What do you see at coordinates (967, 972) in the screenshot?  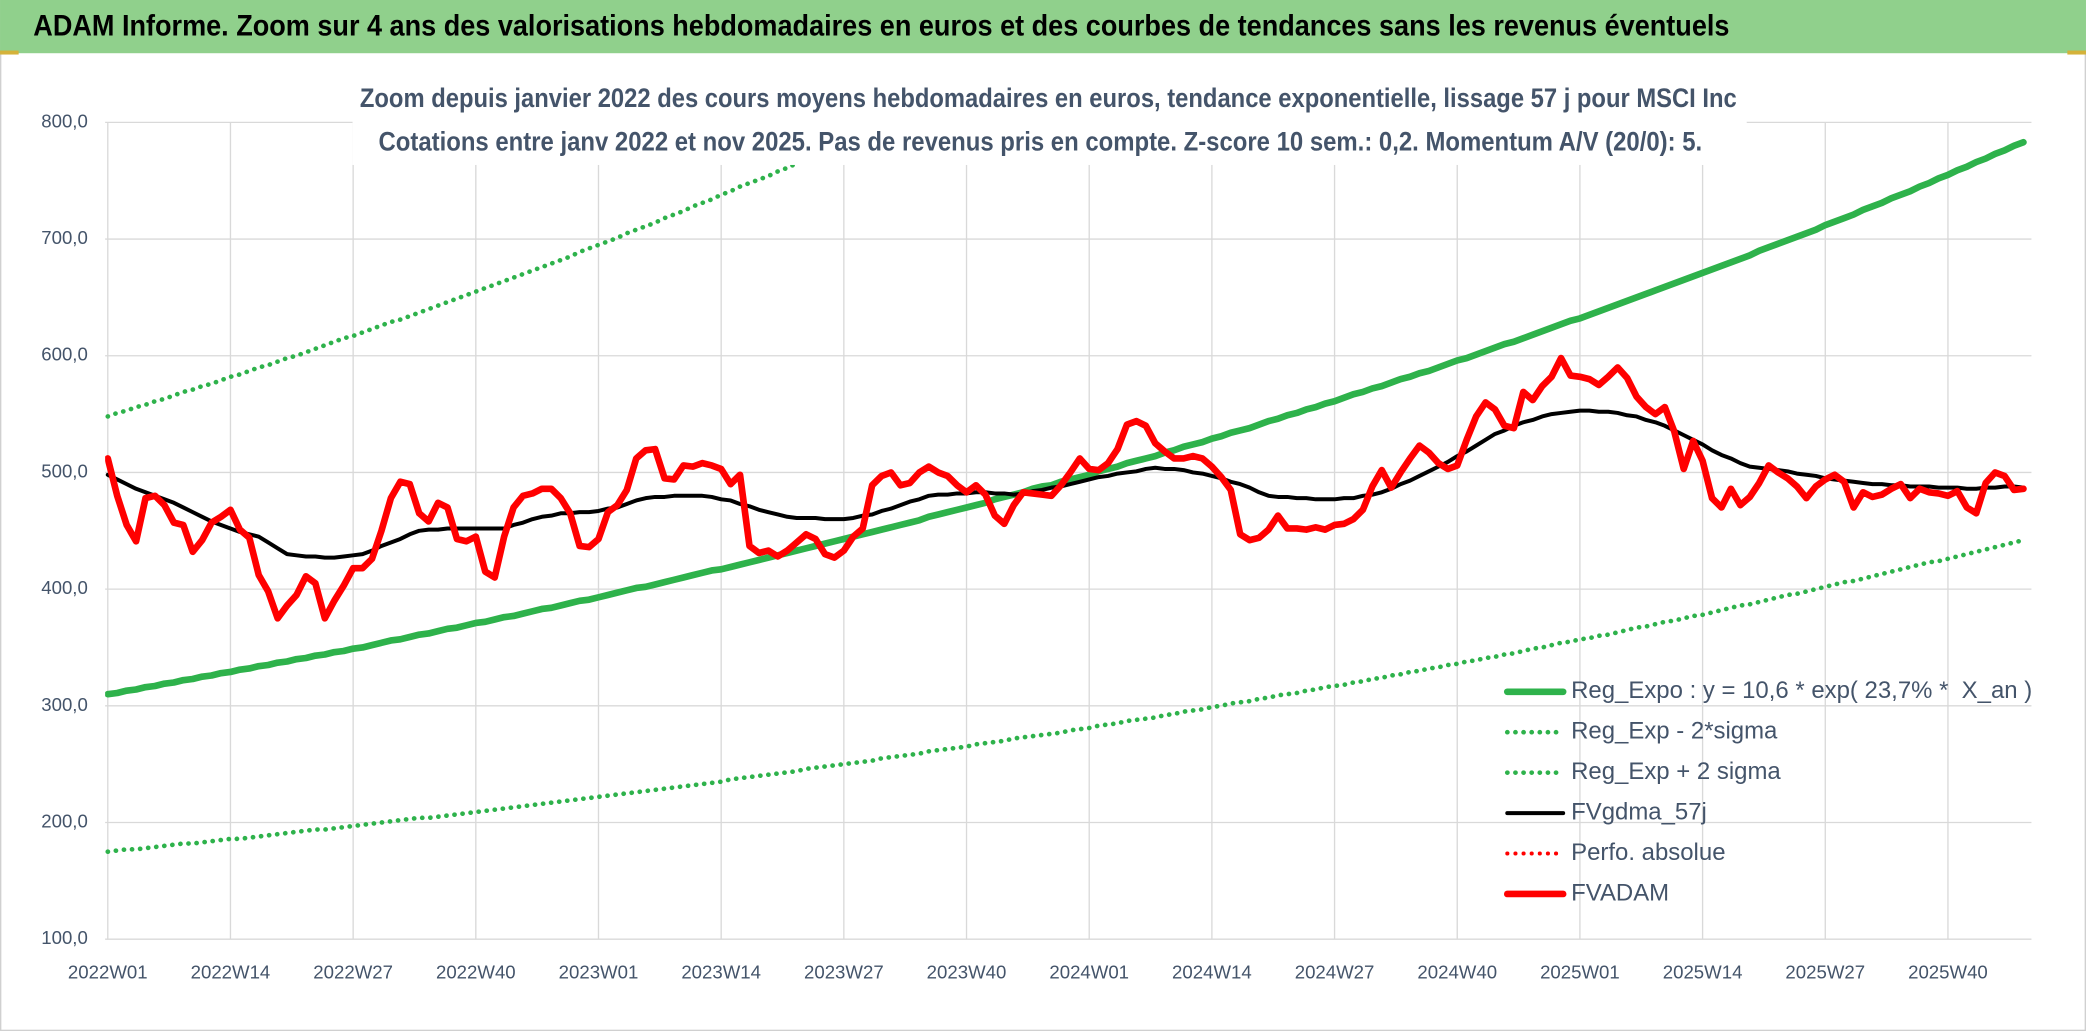 I see `x-tick-label: 2023W40` at bounding box center [967, 972].